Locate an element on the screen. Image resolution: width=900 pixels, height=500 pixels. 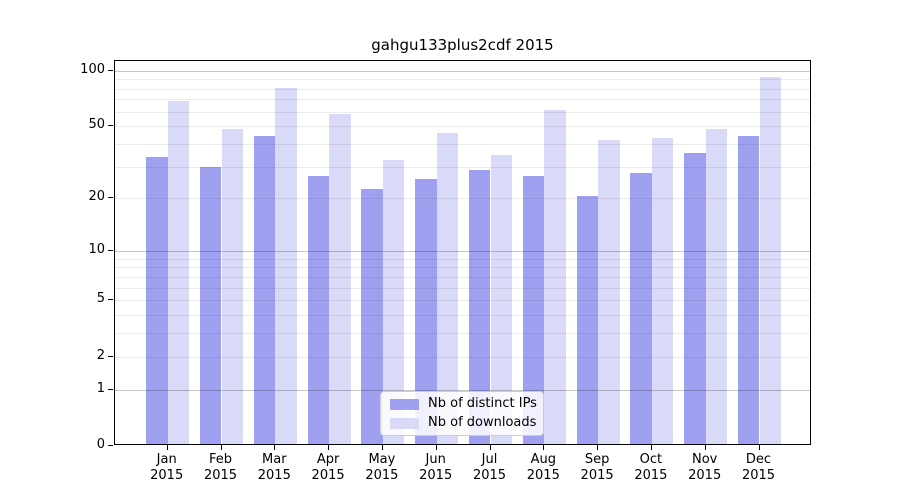
legend: Nb of distinct IPs Nb of downloads is located at coordinates (462, 413).